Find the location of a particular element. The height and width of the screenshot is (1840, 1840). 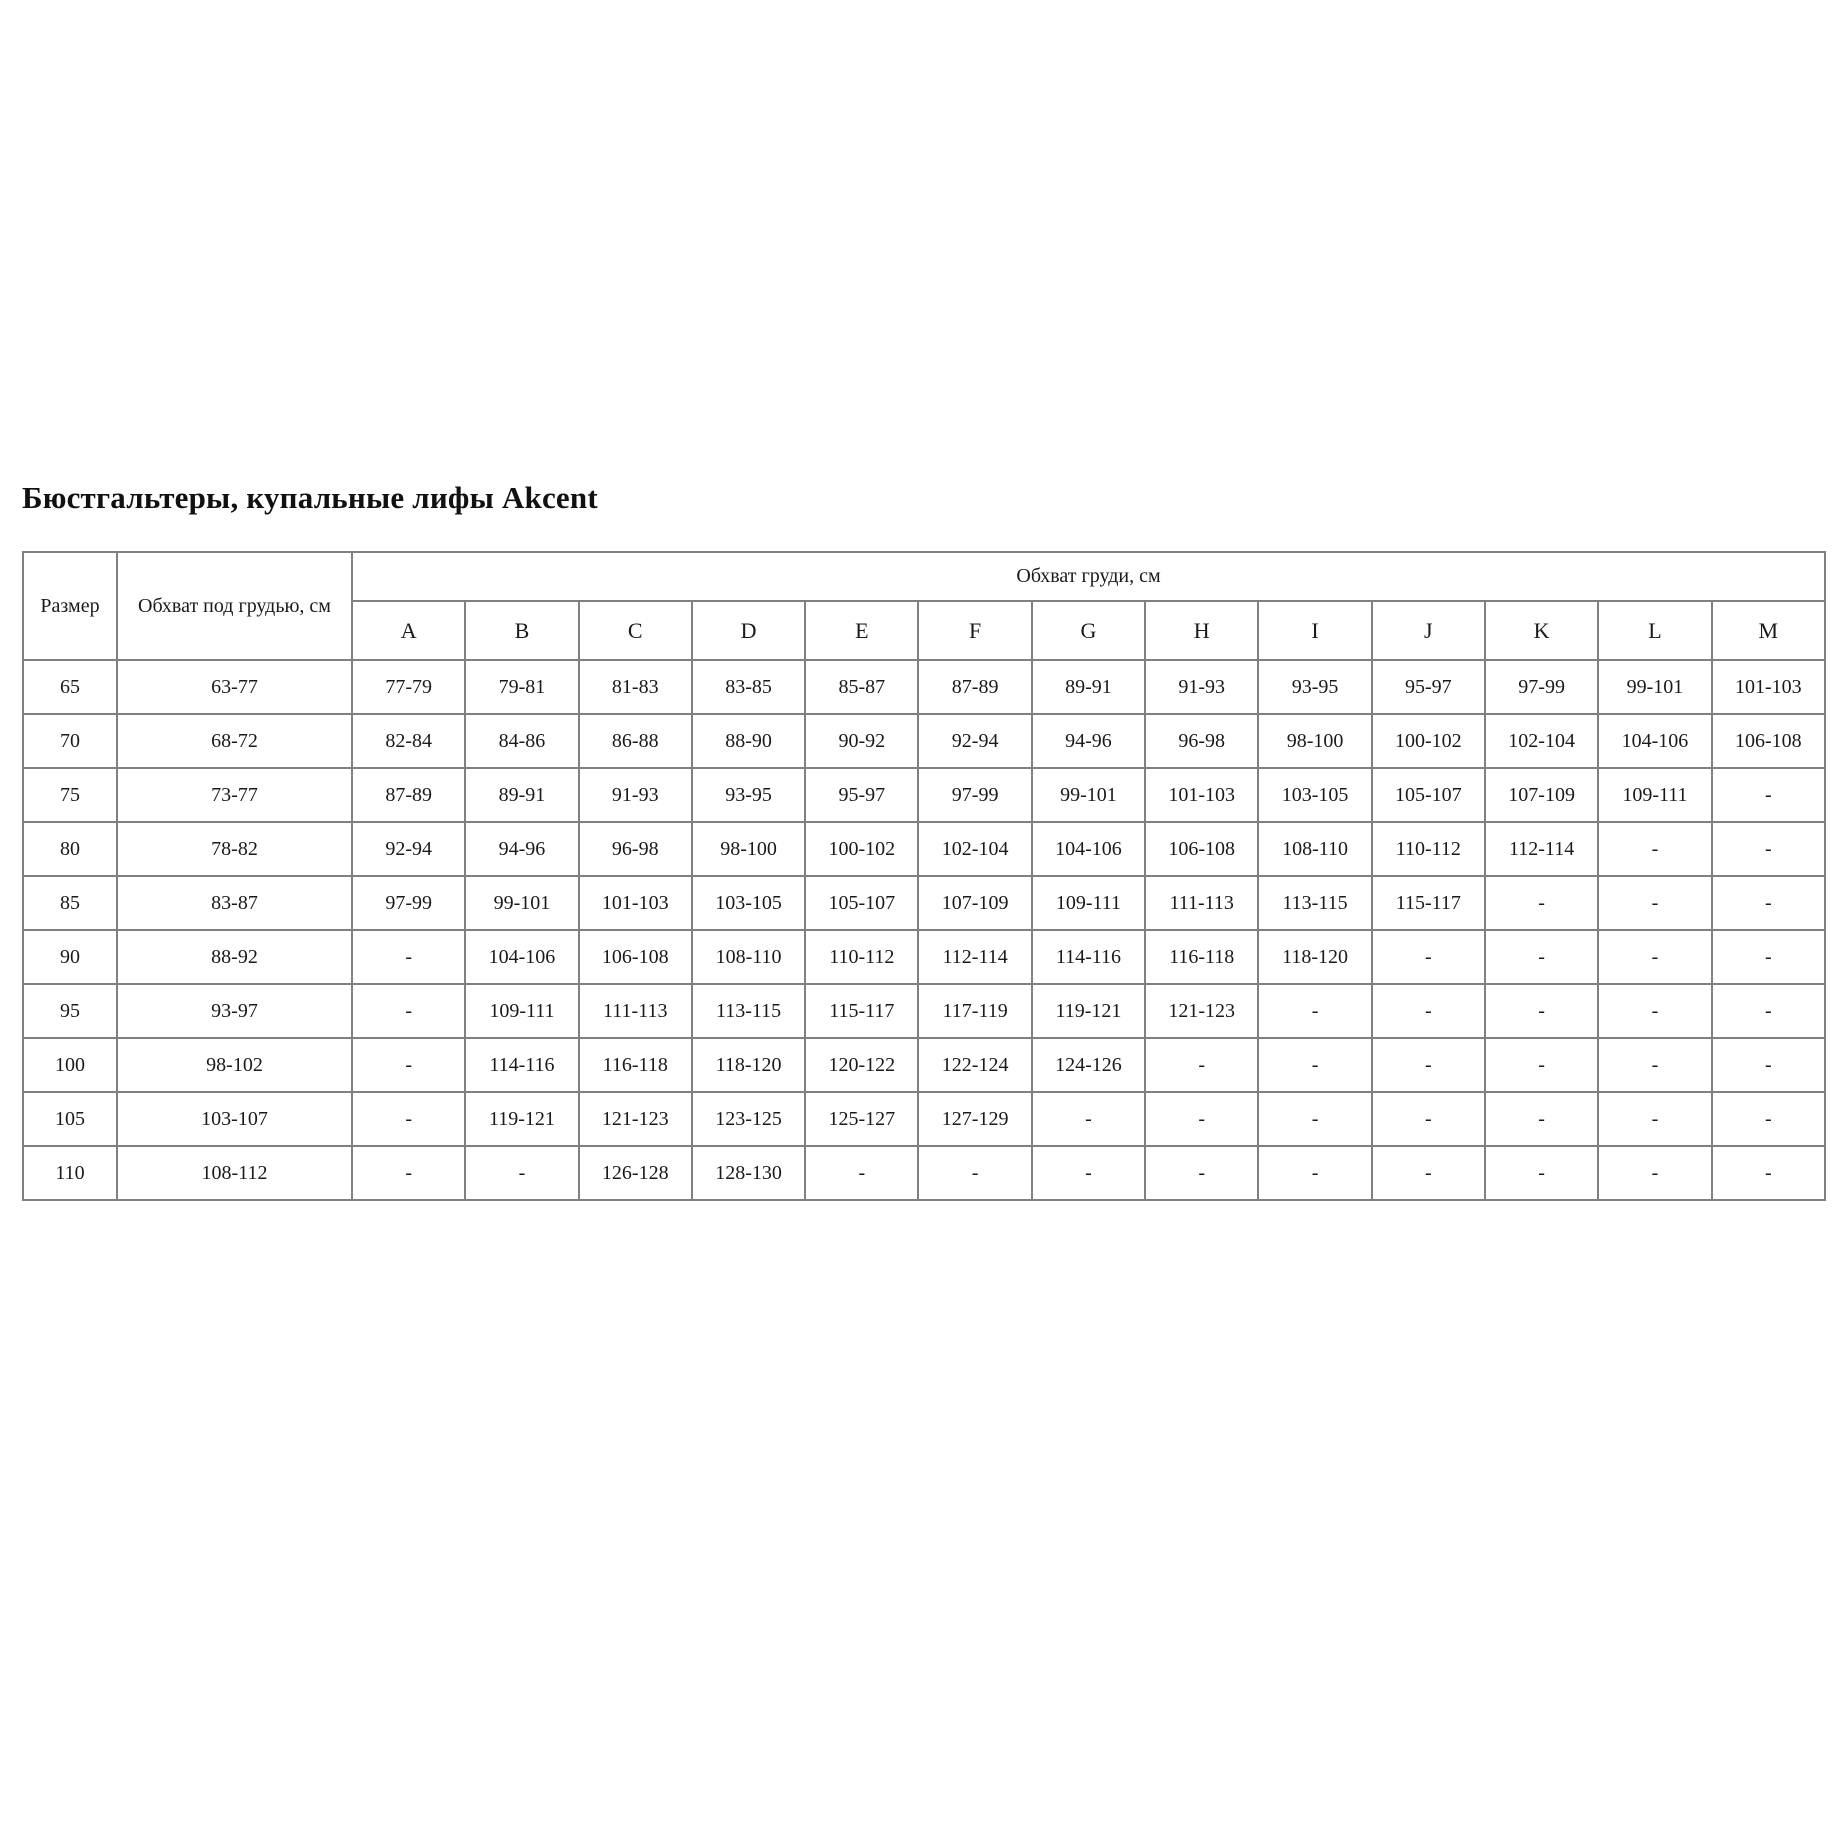

cell-cup-j: 95-97 is located at coordinates (1428, 687).